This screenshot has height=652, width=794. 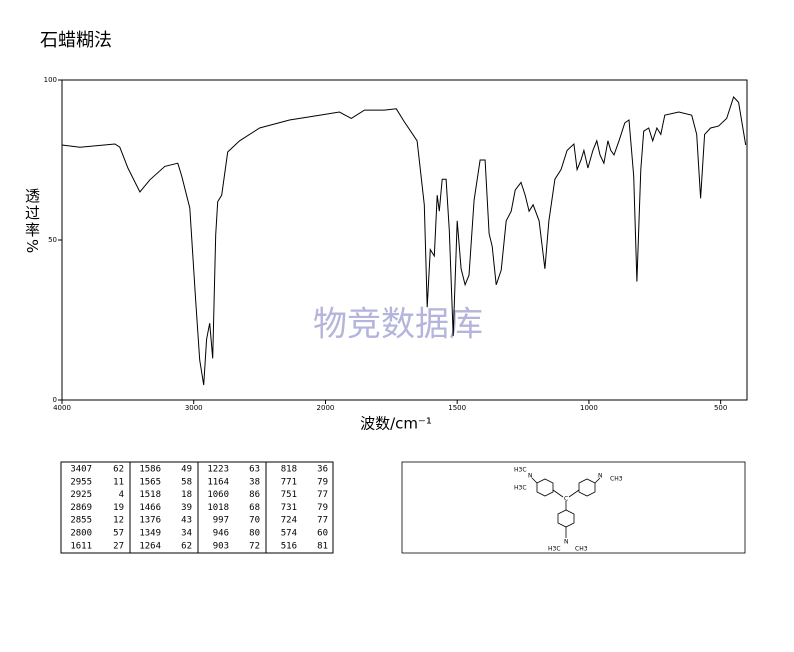 What do you see at coordinates (194, 408) in the screenshot?
I see `x-tick-label: 3000` at bounding box center [194, 408].